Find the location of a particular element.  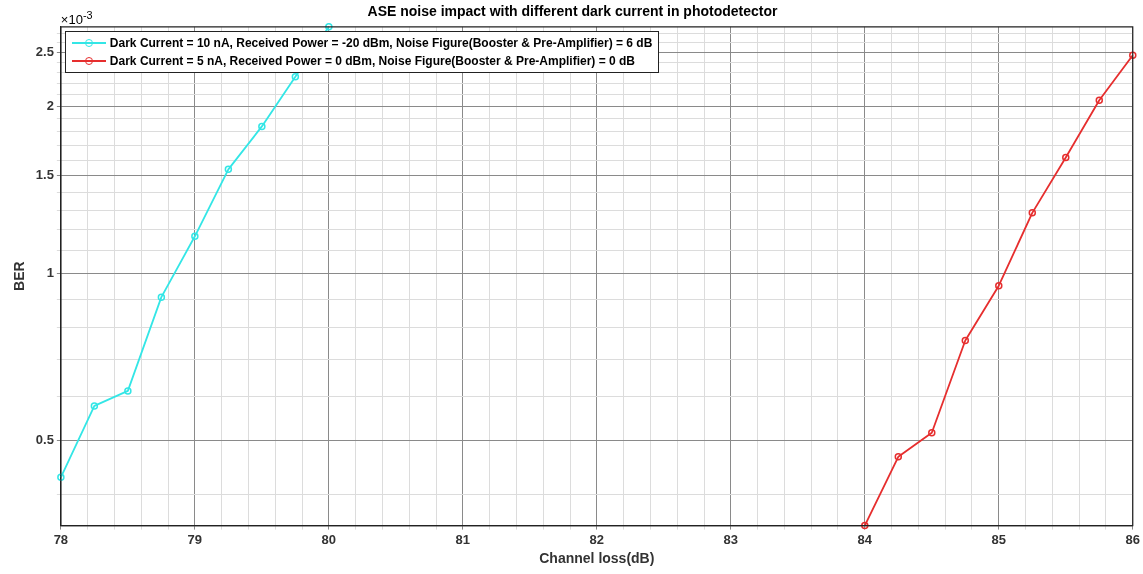

x-tick-label: 83 is located at coordinates (731, 539).